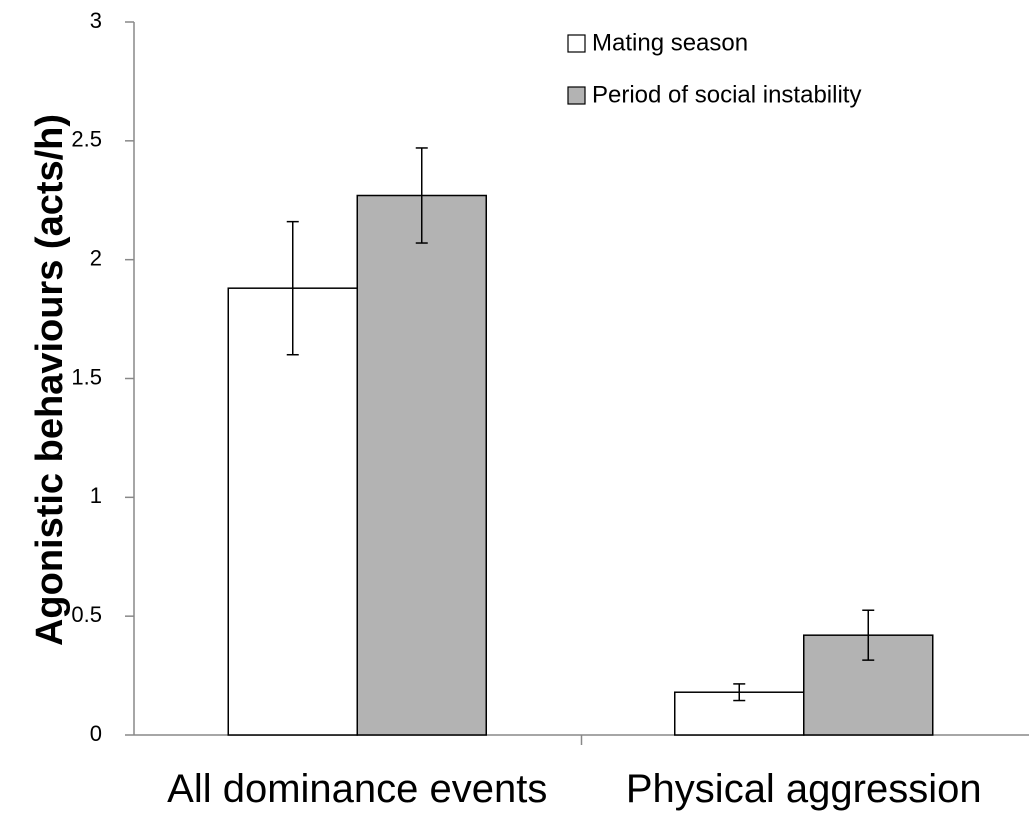 The height and width of the screenshot is (818, 1029). What do you see at coordinates (86, 376) in the screenshot?
I see `y-tick-label: 1.5` at bounding box center [86, 376].